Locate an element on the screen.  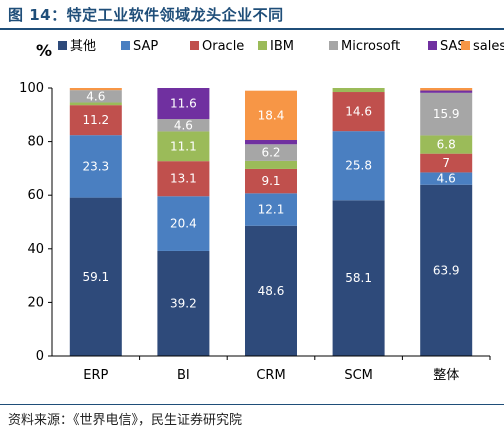
title-divider is located at coordinates (252, 29).